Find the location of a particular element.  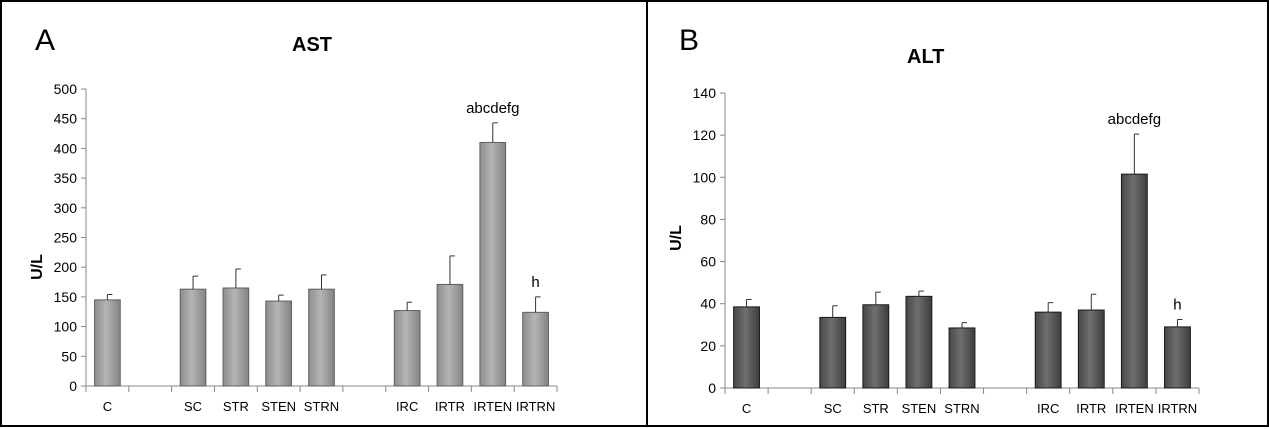

y-tick-label: 60 is located at coordinates (708, 262).